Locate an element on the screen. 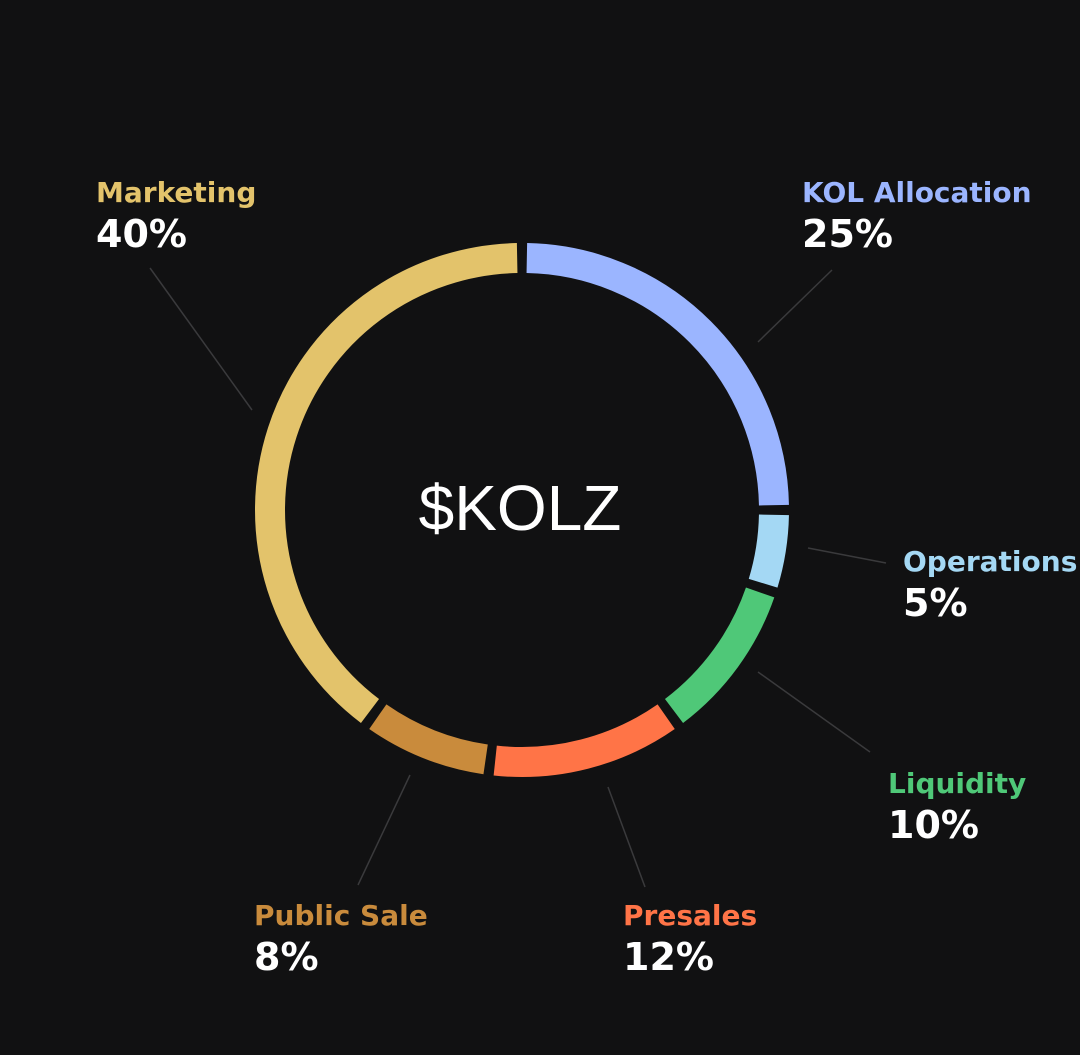 The height and width of the screenshot is (1055, 1080). legend-public-sale: Public Sale 8% is located at coordinates (341, 940).